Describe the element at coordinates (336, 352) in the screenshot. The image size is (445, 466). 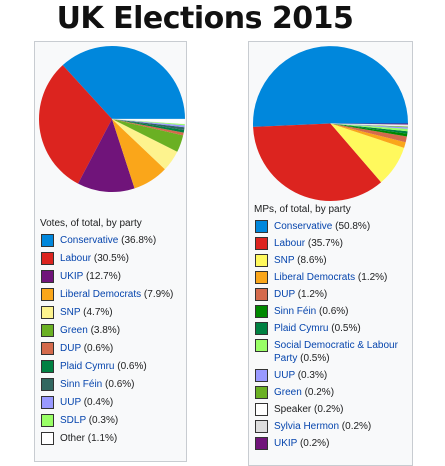
I see `legend-label: Social Democratic & Labour Party` at that location.